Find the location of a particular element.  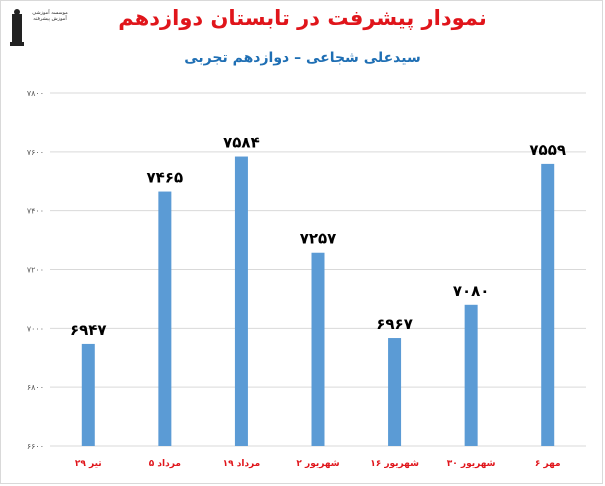

x-tick-label: ۱۹ مرداد is located at coordinates (242, 464).